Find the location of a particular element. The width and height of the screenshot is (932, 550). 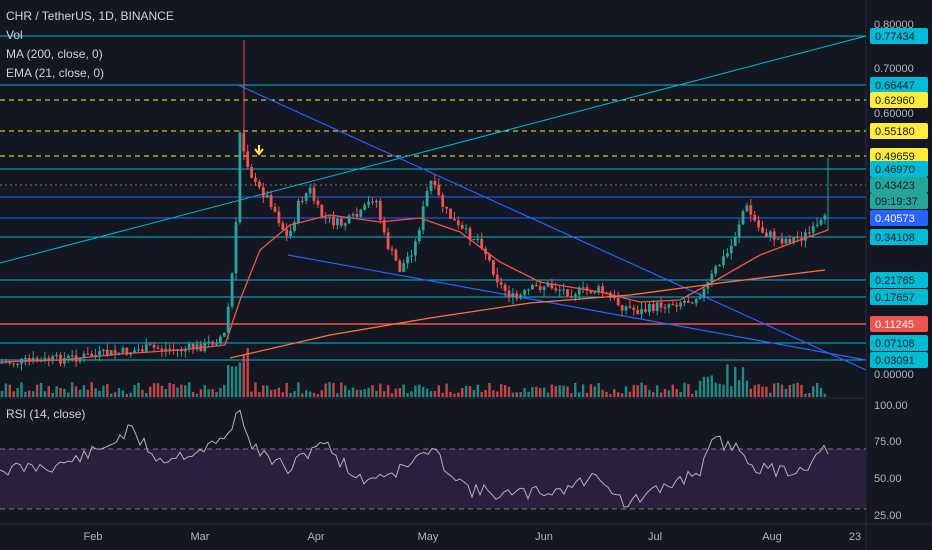

price-label: 0.43423 is located at coordinates (895, 186).